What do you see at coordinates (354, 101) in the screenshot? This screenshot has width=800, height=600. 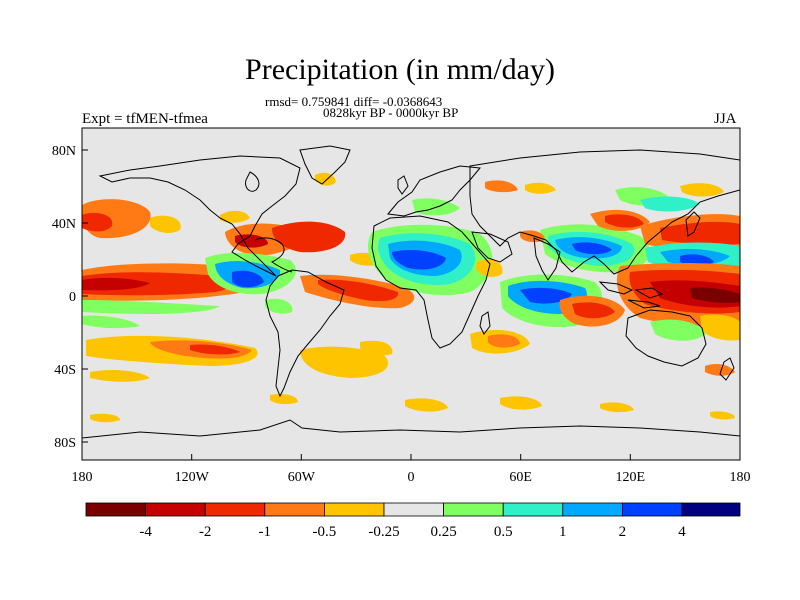 I see `stats-line: rmsd= 0.759841 diff= -0.0368643` at bounding box center [354, 101].